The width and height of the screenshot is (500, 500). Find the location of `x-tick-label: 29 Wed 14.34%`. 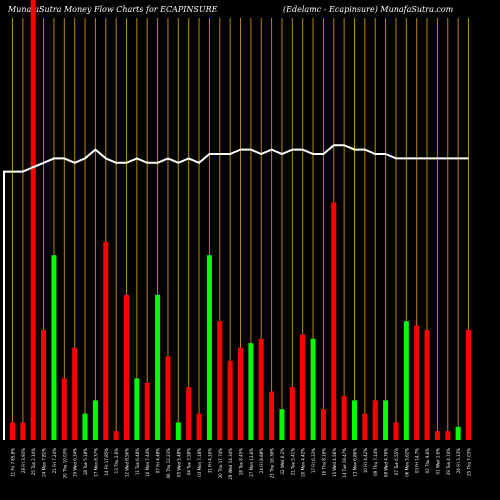

x-tick-label: 29 Wed 14.34% is located at coordinates (230, 464).